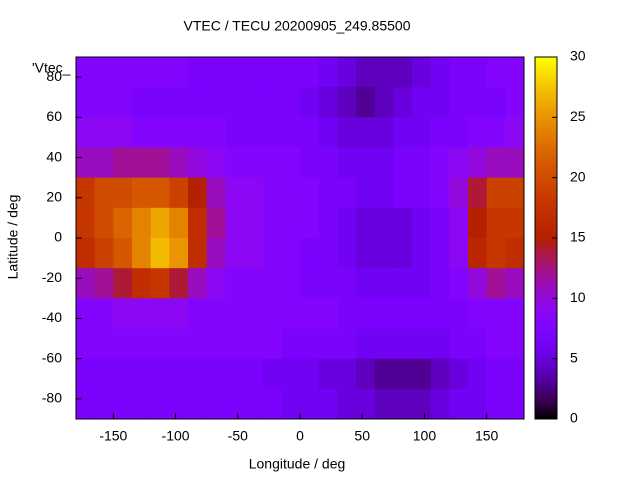  I want to click on y-tick-label: 0, so click(58, 237).